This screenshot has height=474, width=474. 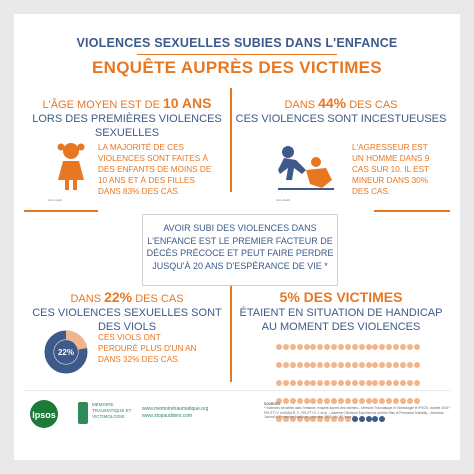 I want to click on incest-heading-suffix: DES CAS, so click(x=372, y=105).